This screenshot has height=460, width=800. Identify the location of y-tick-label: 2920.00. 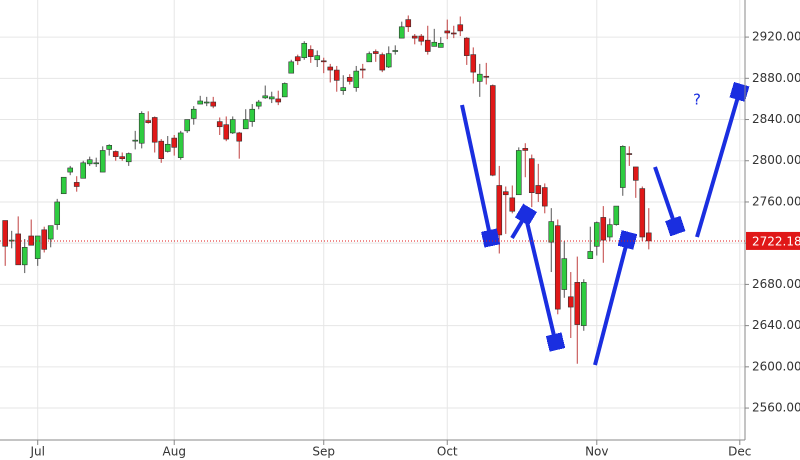
(776, 37).